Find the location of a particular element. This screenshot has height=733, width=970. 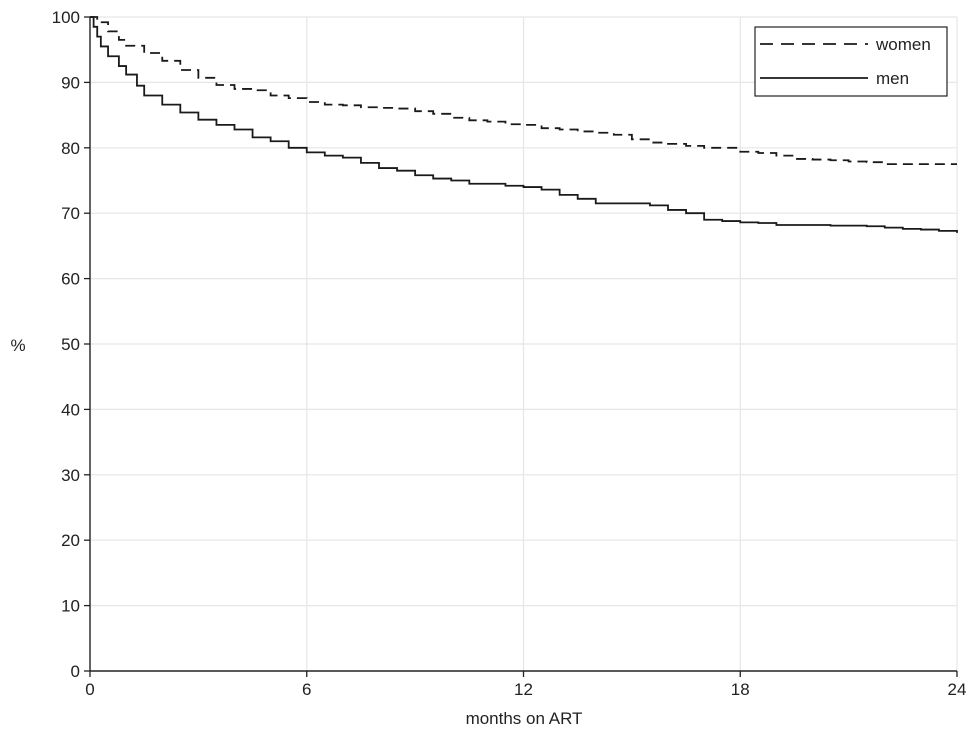

y-axis-title: % is located at coordinates (17, 345).